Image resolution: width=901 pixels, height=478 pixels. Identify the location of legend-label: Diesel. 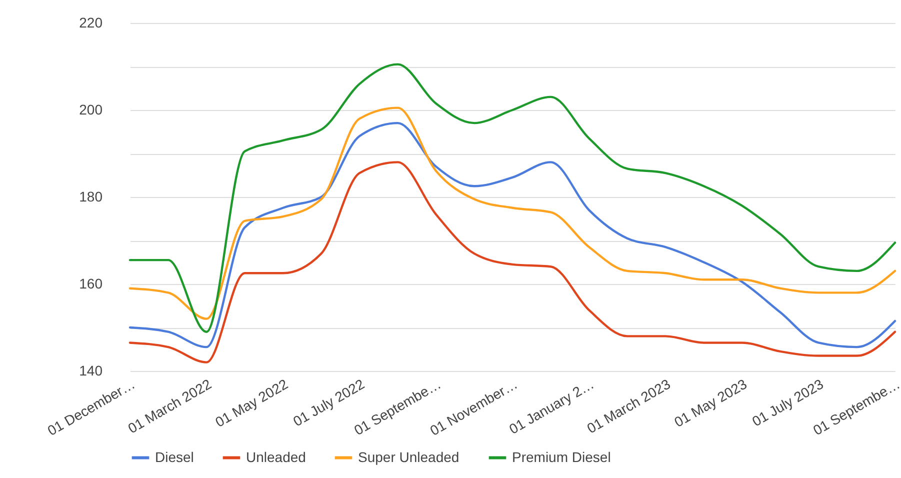
(174, 456).